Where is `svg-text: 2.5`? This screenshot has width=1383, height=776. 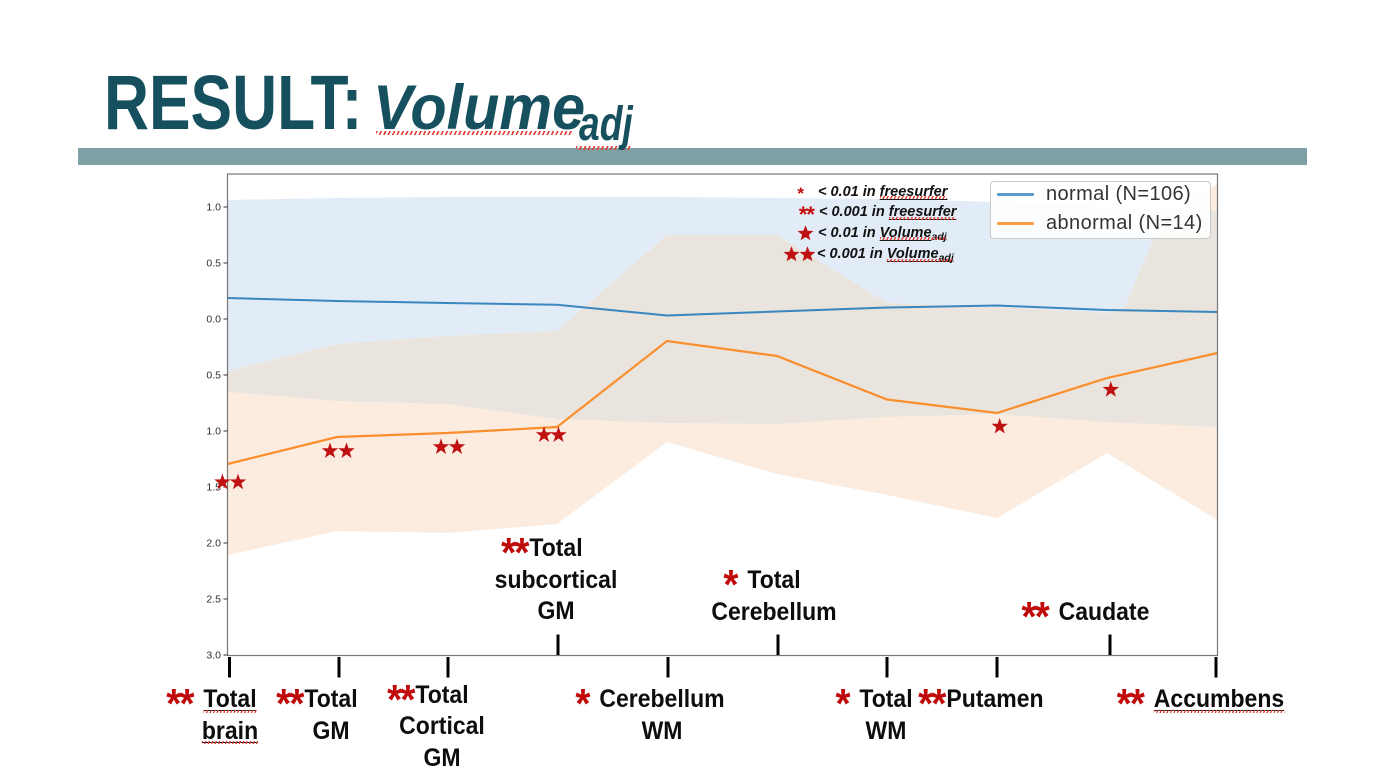
svg-text: 2.5 is located at coordinates (213, 600).